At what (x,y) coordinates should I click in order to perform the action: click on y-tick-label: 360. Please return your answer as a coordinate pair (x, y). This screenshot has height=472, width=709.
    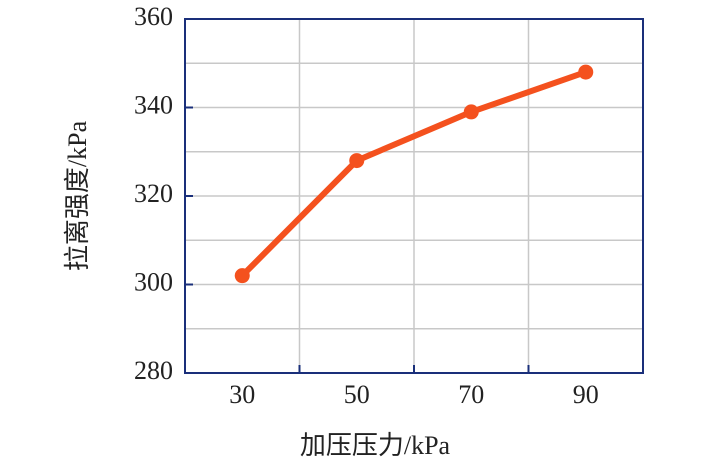
    Looking at the image, I should click on (153, 16).